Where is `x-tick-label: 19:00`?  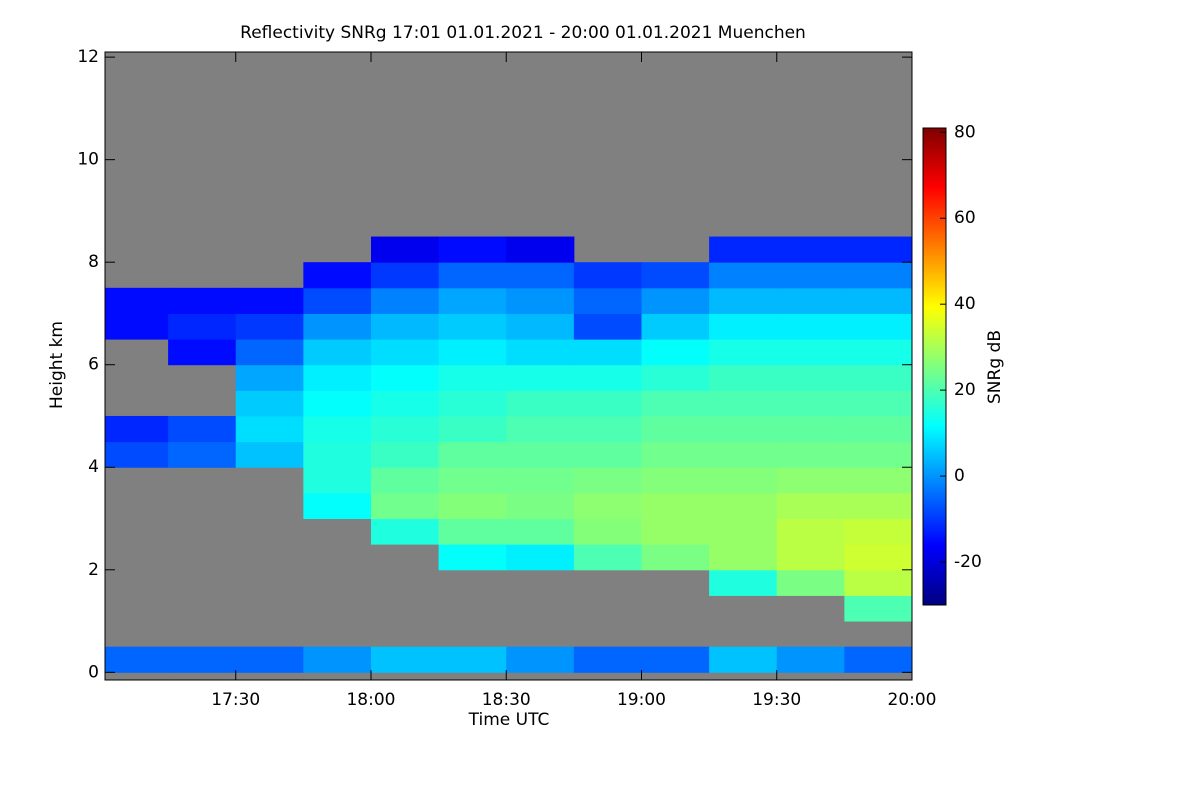 x-tick-label: 19:00 is located at coordinates (641, 700).